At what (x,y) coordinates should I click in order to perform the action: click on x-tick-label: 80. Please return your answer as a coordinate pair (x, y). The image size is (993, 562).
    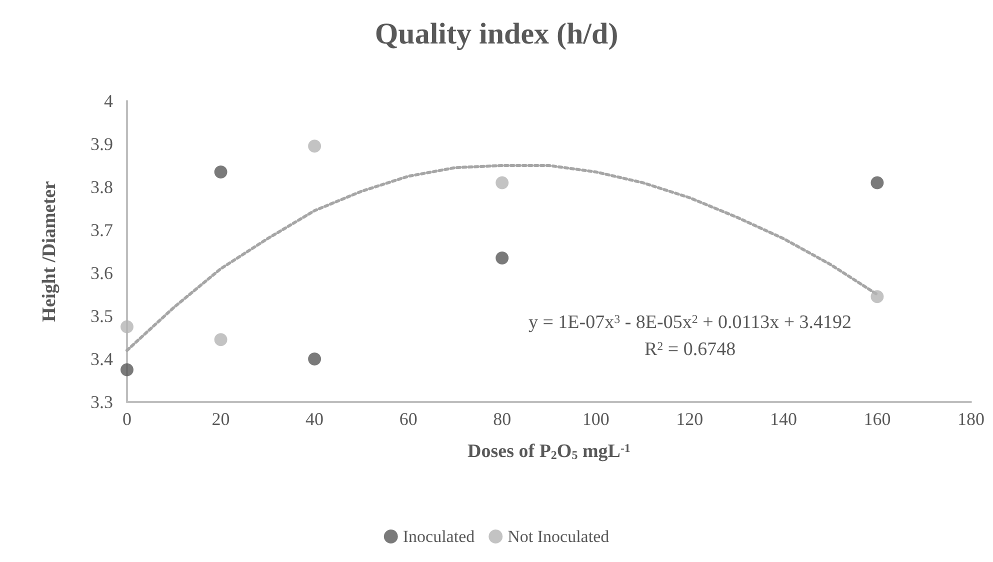
    Looking at the image, I should click on (502, 419).